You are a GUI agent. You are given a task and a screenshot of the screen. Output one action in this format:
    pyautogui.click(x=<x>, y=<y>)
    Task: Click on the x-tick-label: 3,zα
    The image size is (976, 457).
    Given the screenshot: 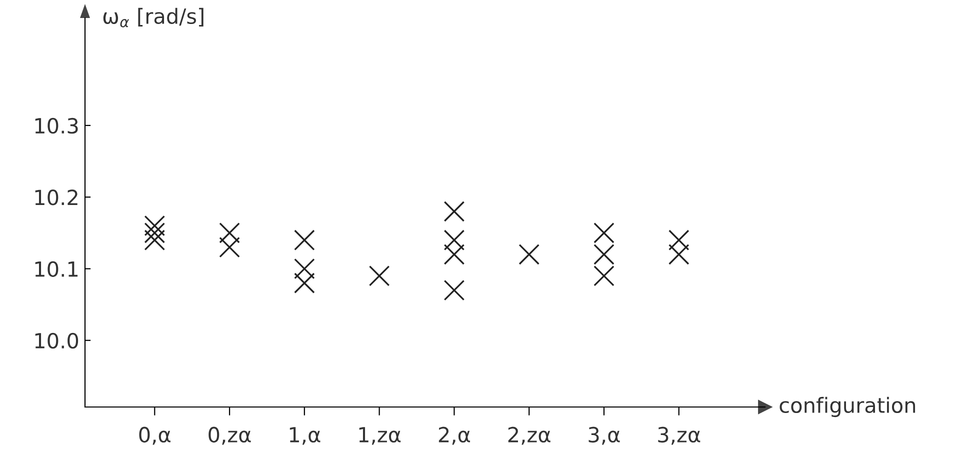 What is the action you would take?
    pyautogui.click(x=679, y=435)
    